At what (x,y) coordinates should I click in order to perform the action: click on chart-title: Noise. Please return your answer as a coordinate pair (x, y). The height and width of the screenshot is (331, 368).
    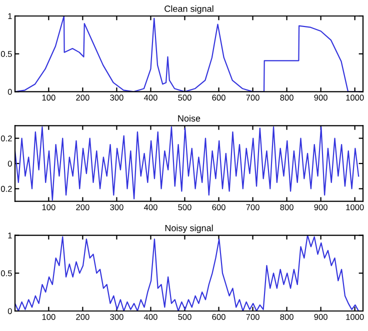
    Looking at the image, I should click on (189, 118).